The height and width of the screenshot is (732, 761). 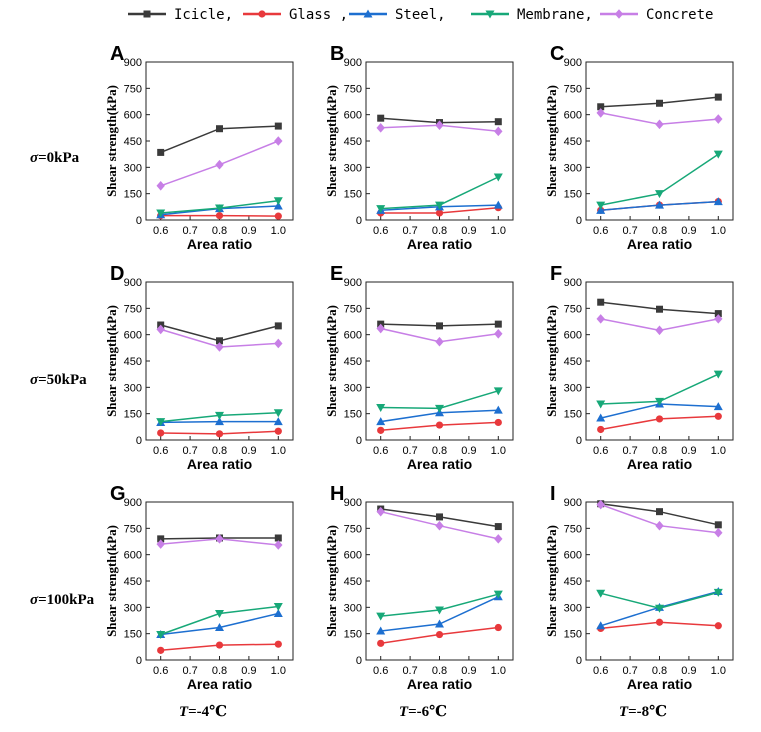 I want to click on legend-marker, so click(x=147, y=14).